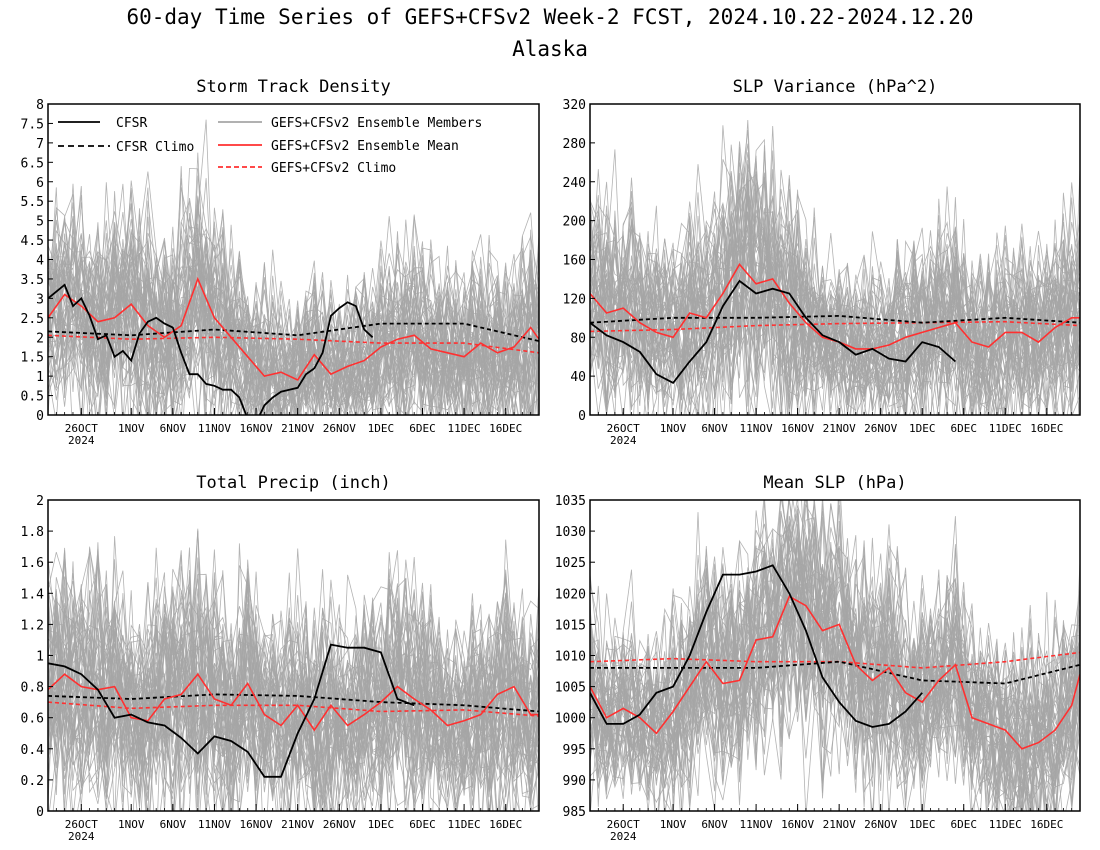 This screenshot has width=1100, height=850. I want to click on y-tick-label: 1010, so click(570, 657).